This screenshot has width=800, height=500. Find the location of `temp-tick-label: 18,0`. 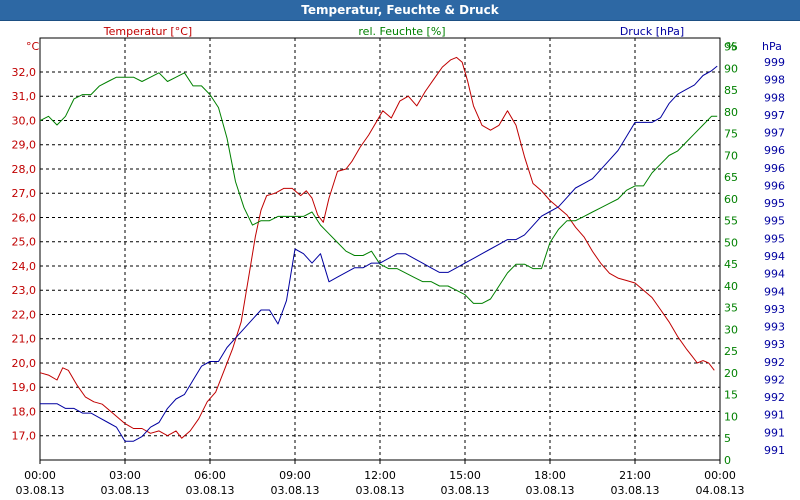

temp-tick-label: 18,0 is located at coordinates (24, 411).